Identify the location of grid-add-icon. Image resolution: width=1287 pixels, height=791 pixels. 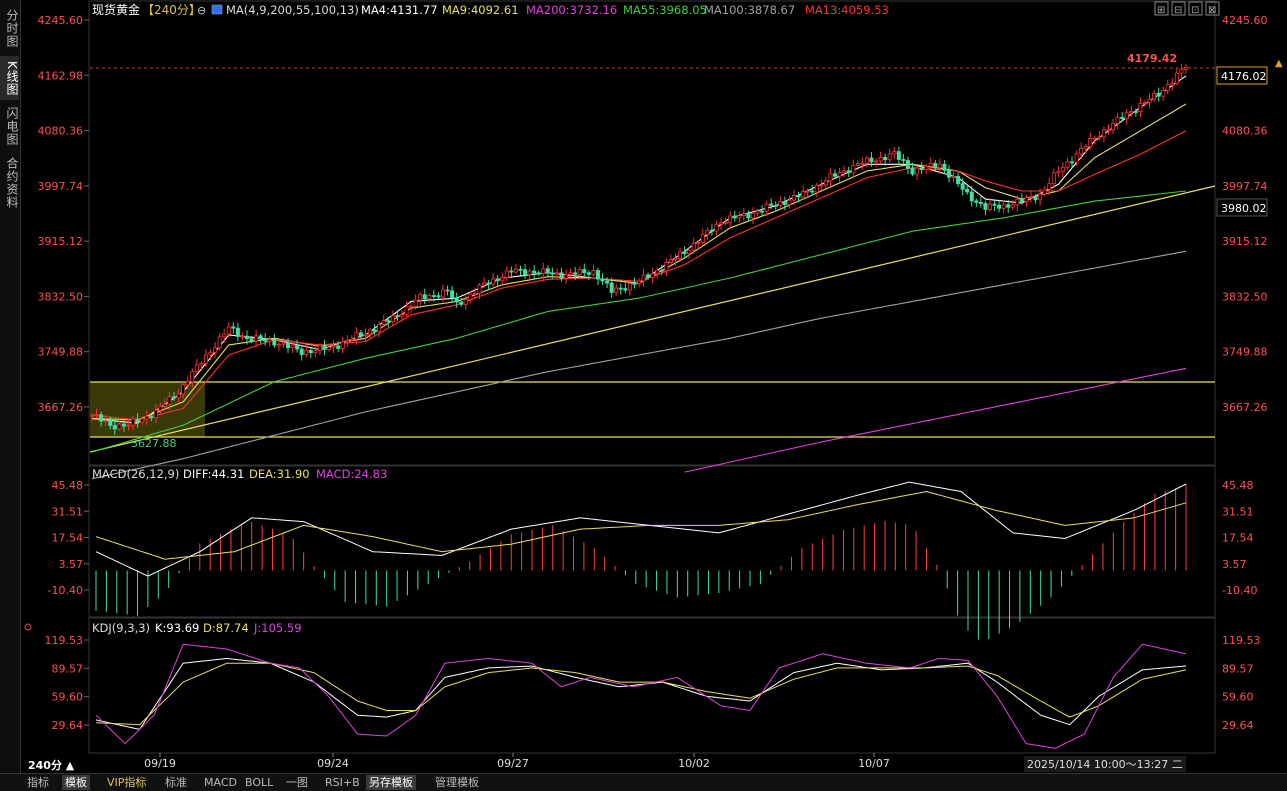
(1161, 8).